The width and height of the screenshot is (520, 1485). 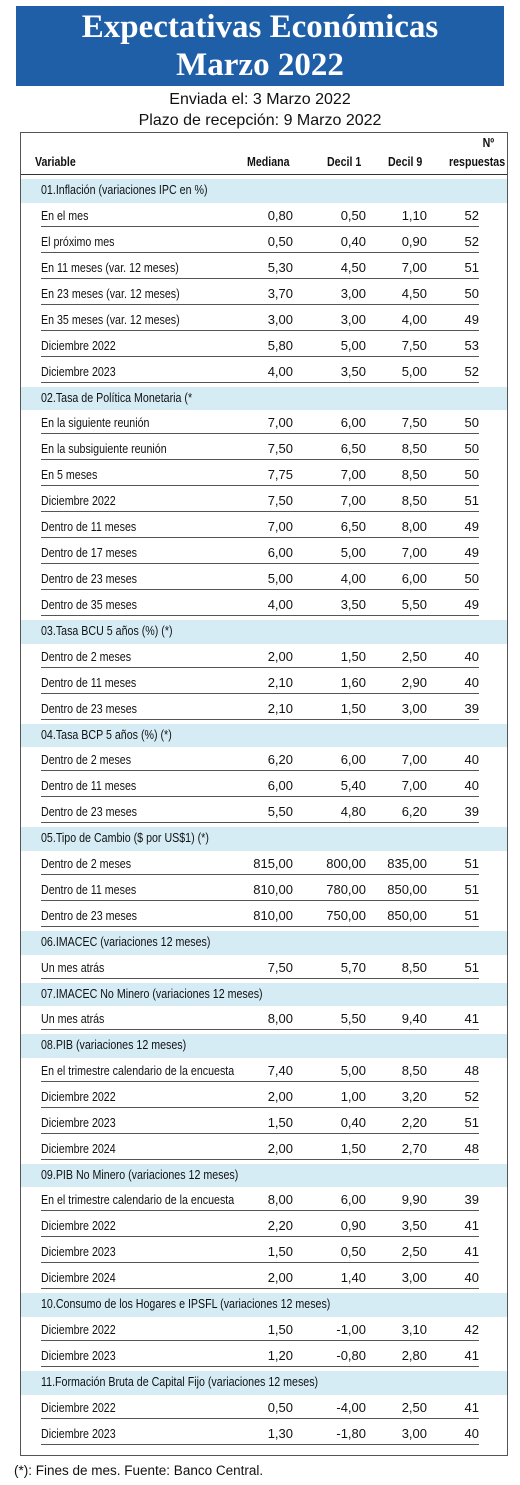 I want to click on median-value: 0,50, so click(x=280, y=1407).